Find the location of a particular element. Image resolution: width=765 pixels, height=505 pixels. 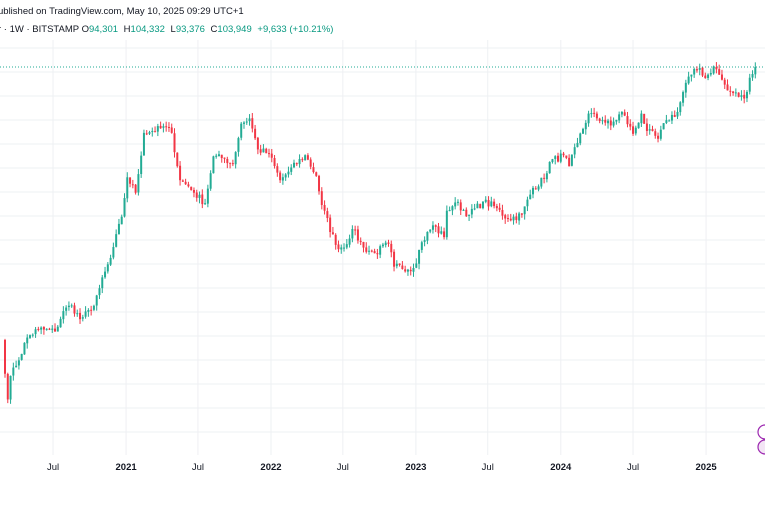

event-marker-icon is located at coordinates (761, 447).